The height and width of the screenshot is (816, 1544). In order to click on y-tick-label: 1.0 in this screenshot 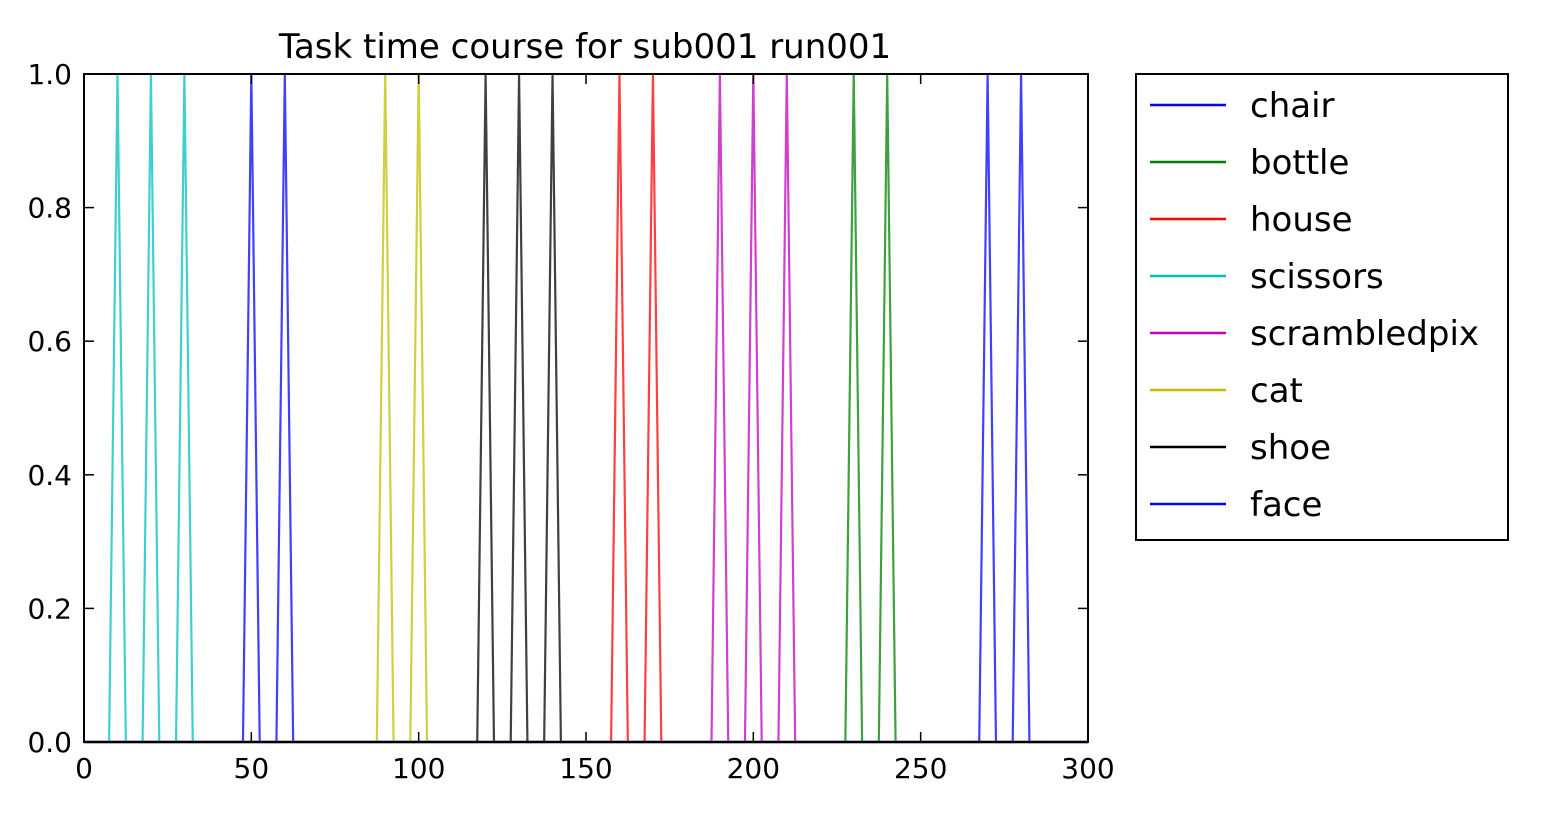, I will do `click(49, 74)`.